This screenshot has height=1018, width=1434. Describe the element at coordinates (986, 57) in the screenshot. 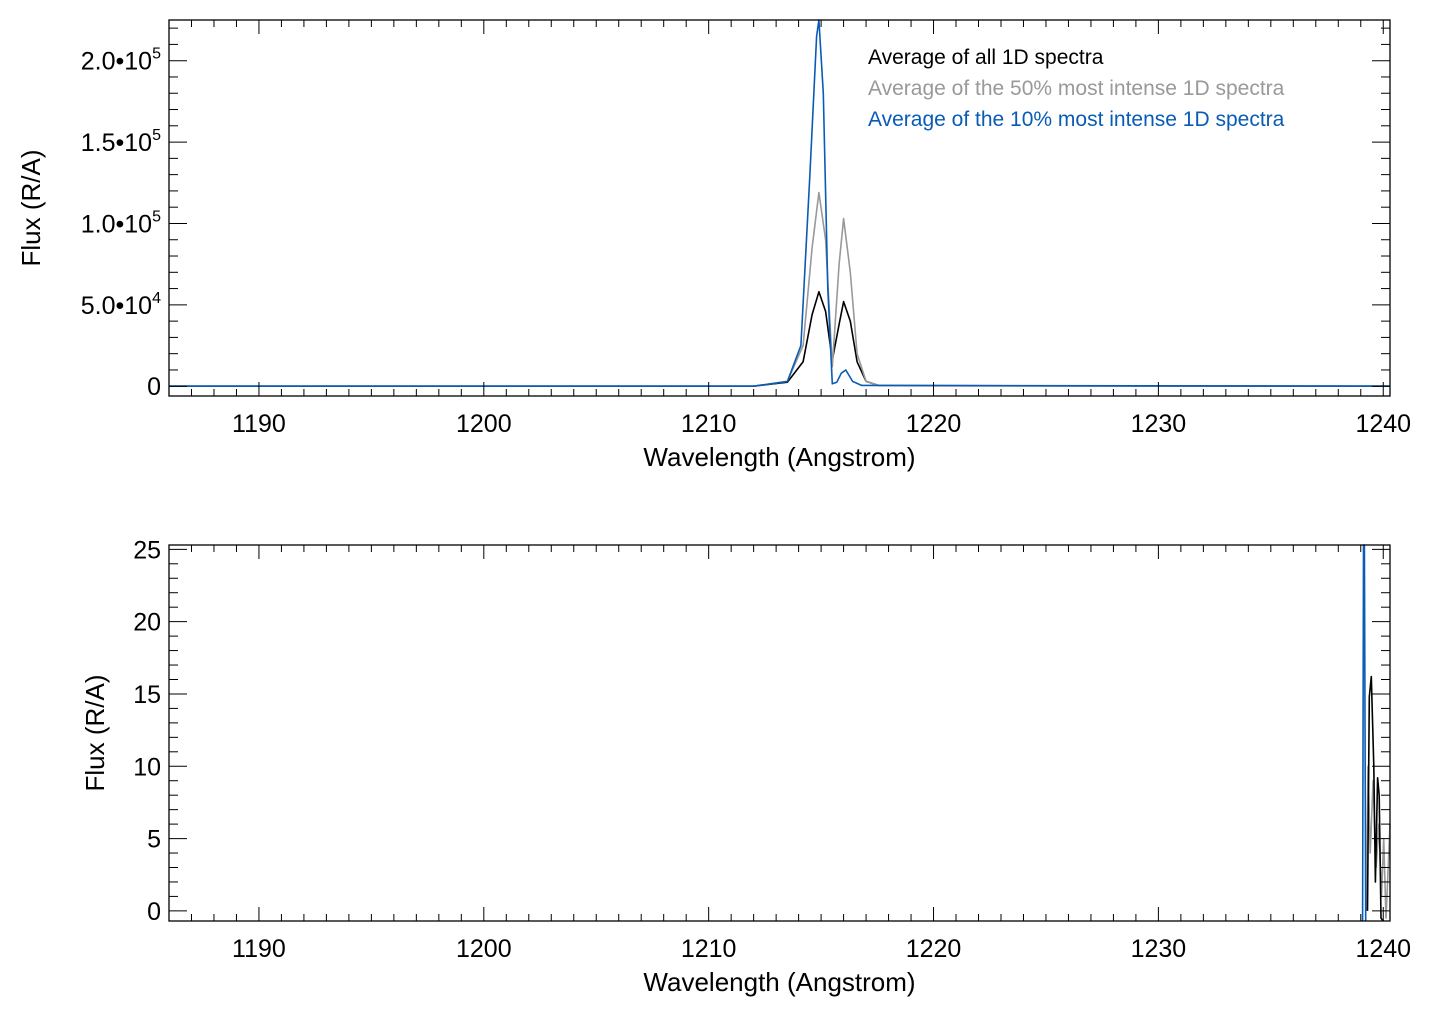

I see `legend-entry-0: Average of all 1D spectra` at that location.